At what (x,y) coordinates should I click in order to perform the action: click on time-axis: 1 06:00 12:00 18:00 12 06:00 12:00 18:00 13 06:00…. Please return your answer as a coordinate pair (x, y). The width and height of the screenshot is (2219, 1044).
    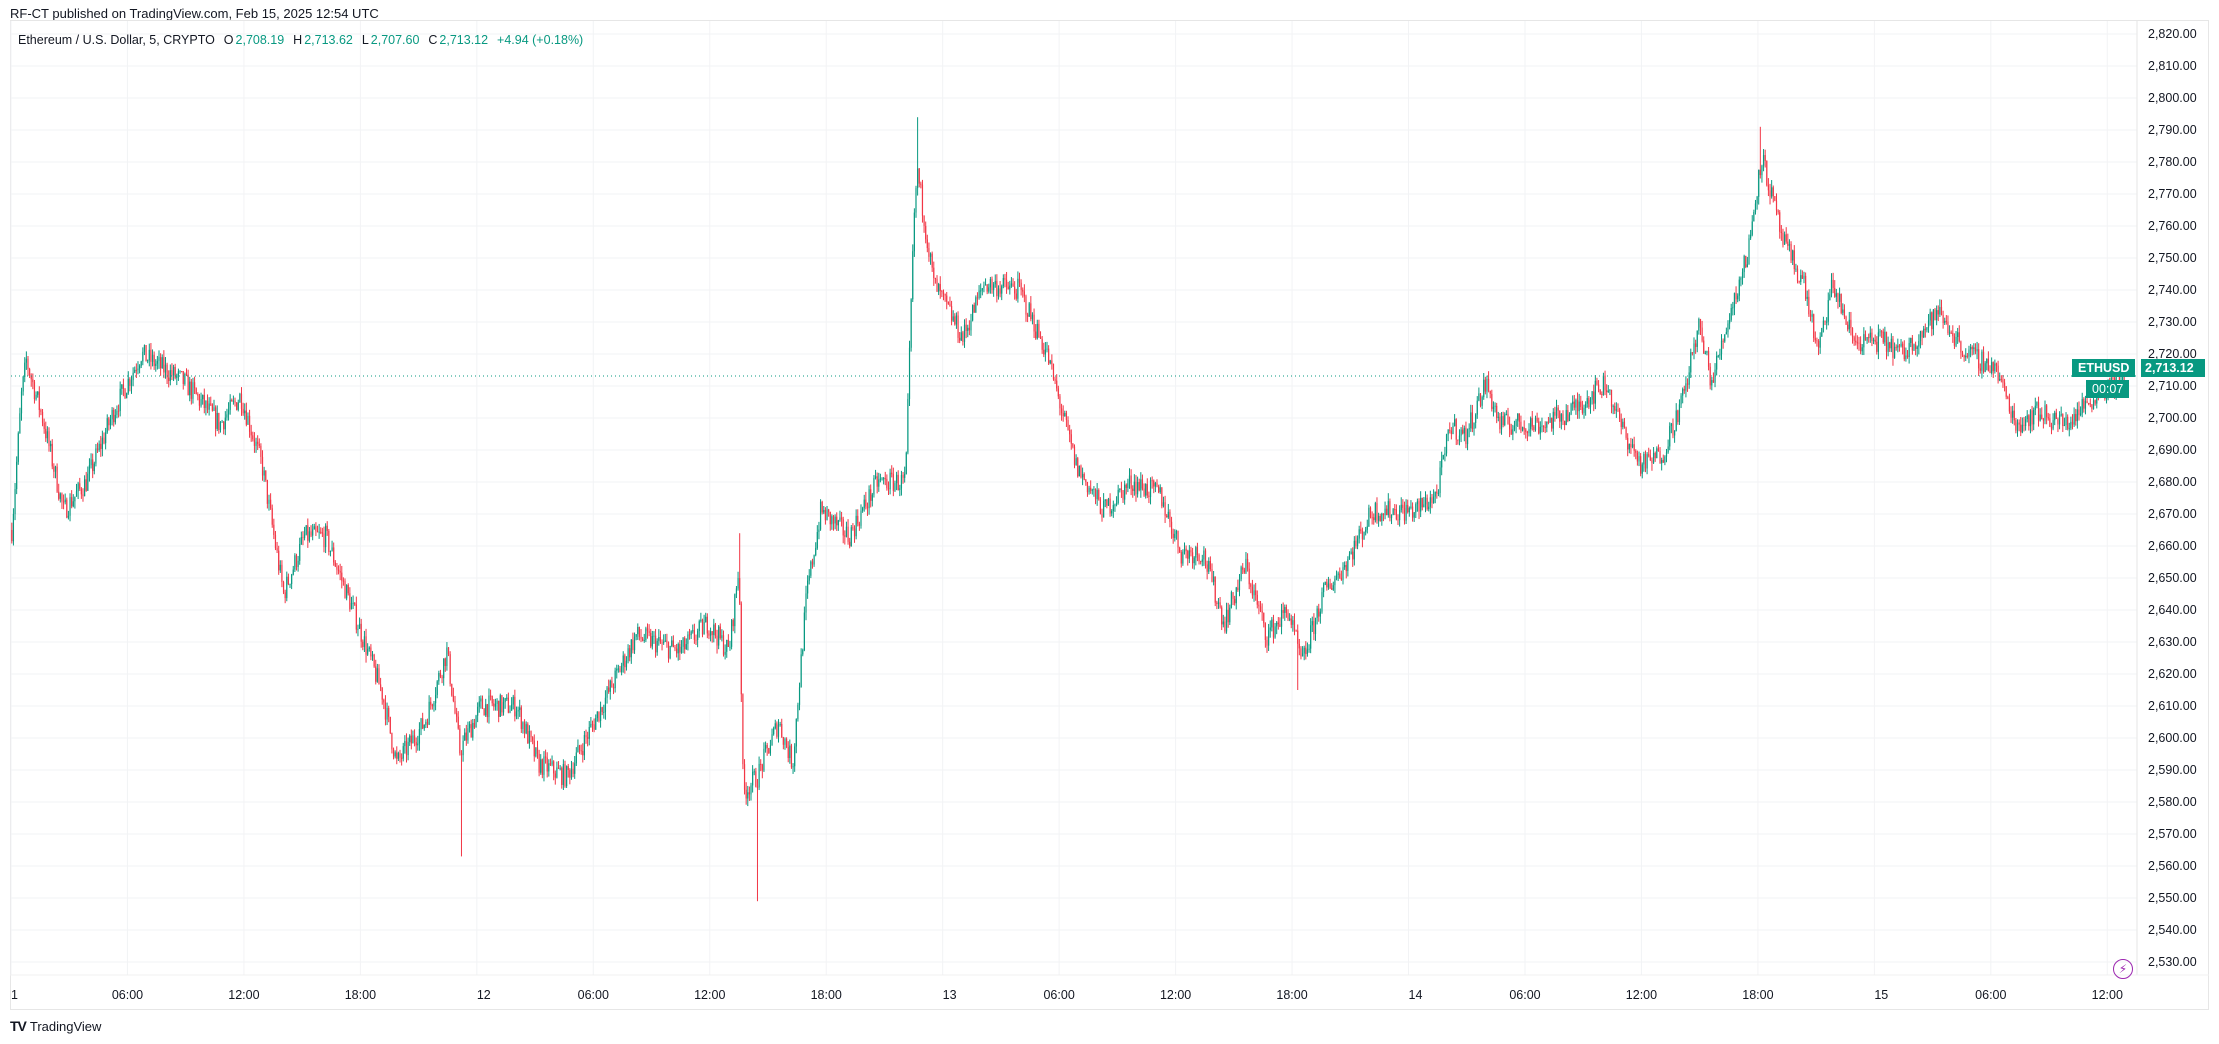
    Looking at the image, I should click on (1067, 995).